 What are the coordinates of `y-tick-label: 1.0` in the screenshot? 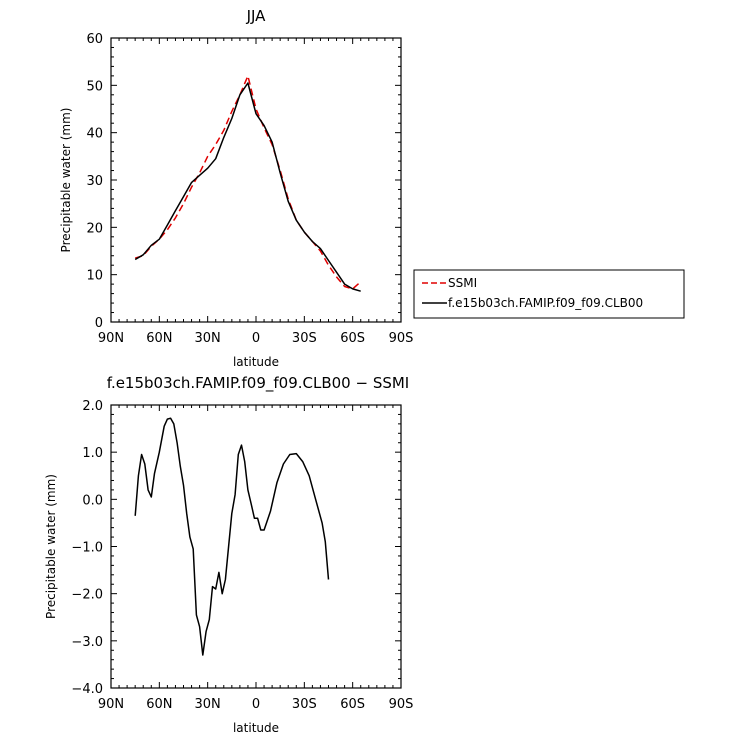 It's located at (92, 453).